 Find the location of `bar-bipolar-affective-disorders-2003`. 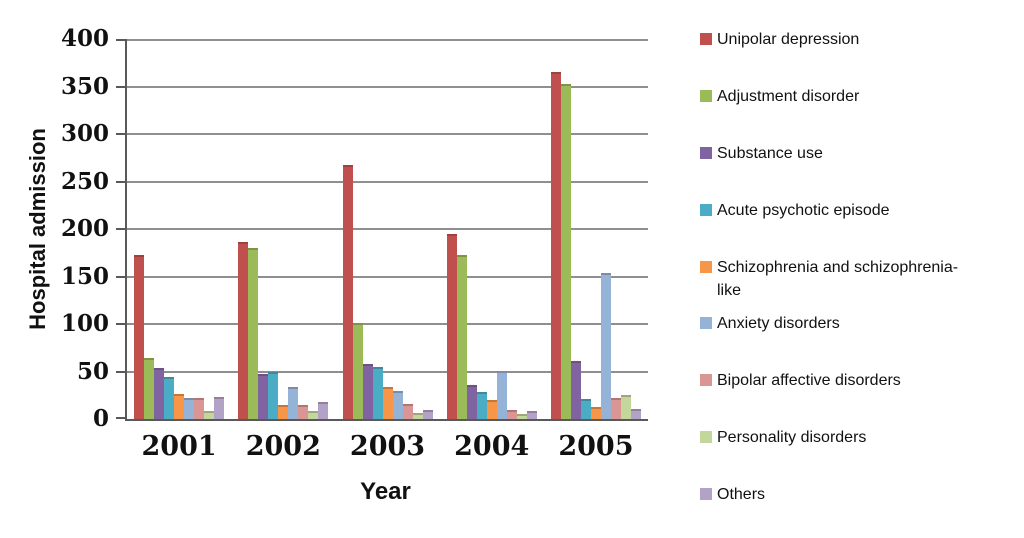

bar-bipolar-affective-disorders-2003 is located at coordinates (407, 411).